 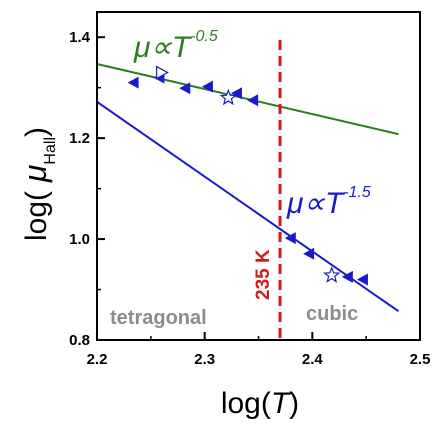 What do you see at coordinates (97, 359) in the screenshot?
I see `x-tick-label: 2.2` at bounding box center [97, 359].